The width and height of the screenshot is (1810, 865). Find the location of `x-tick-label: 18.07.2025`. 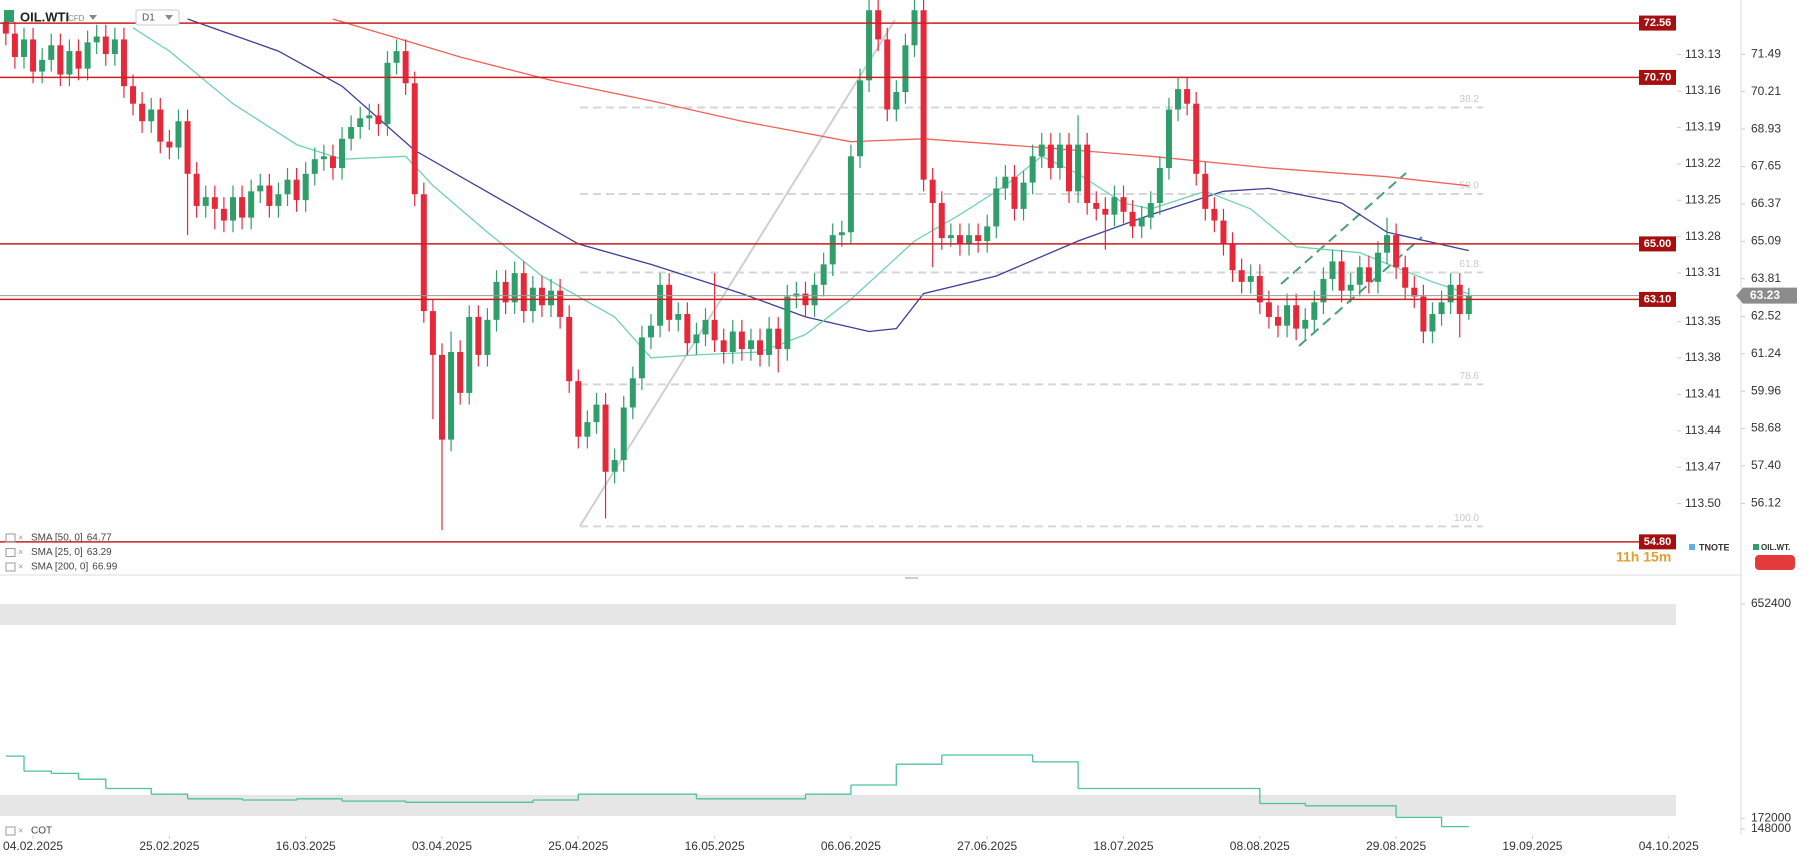

x-tick-label: 18.07.2025 is located at coordinates (1123, 846).